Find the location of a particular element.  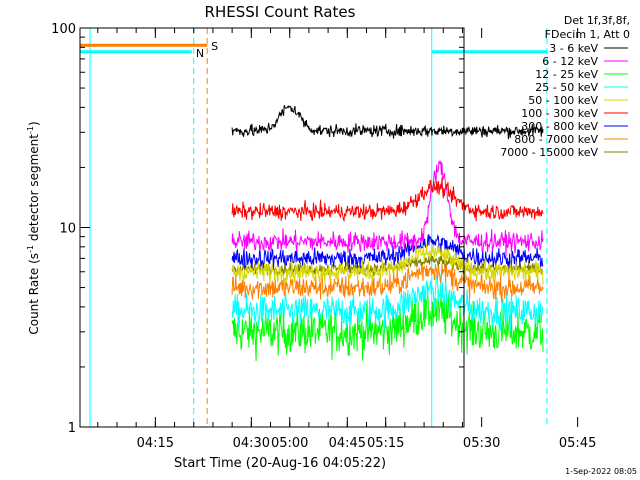

legend-label: 800 - 7000 keV is located at coordinates (556, 139).